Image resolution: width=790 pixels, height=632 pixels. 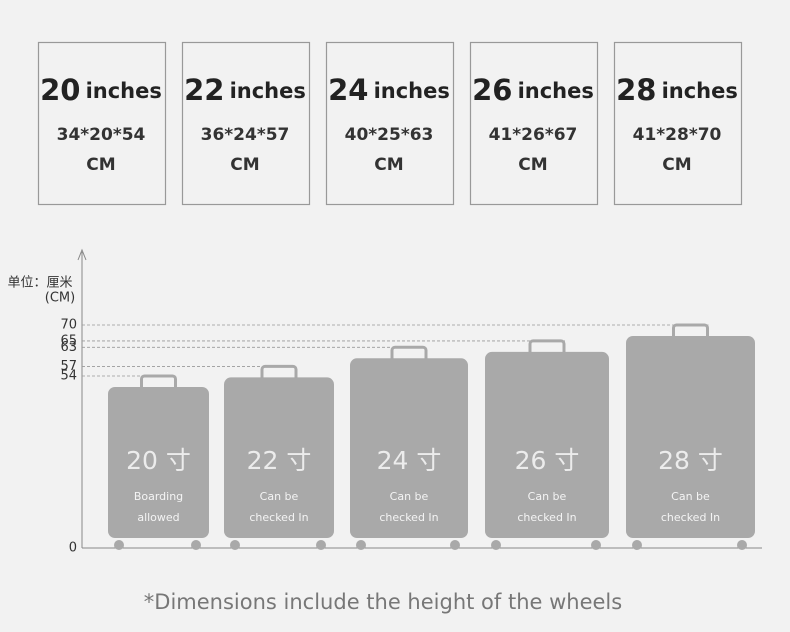 I want to click on size-title: 22 inches, so click(x=245, y=90).